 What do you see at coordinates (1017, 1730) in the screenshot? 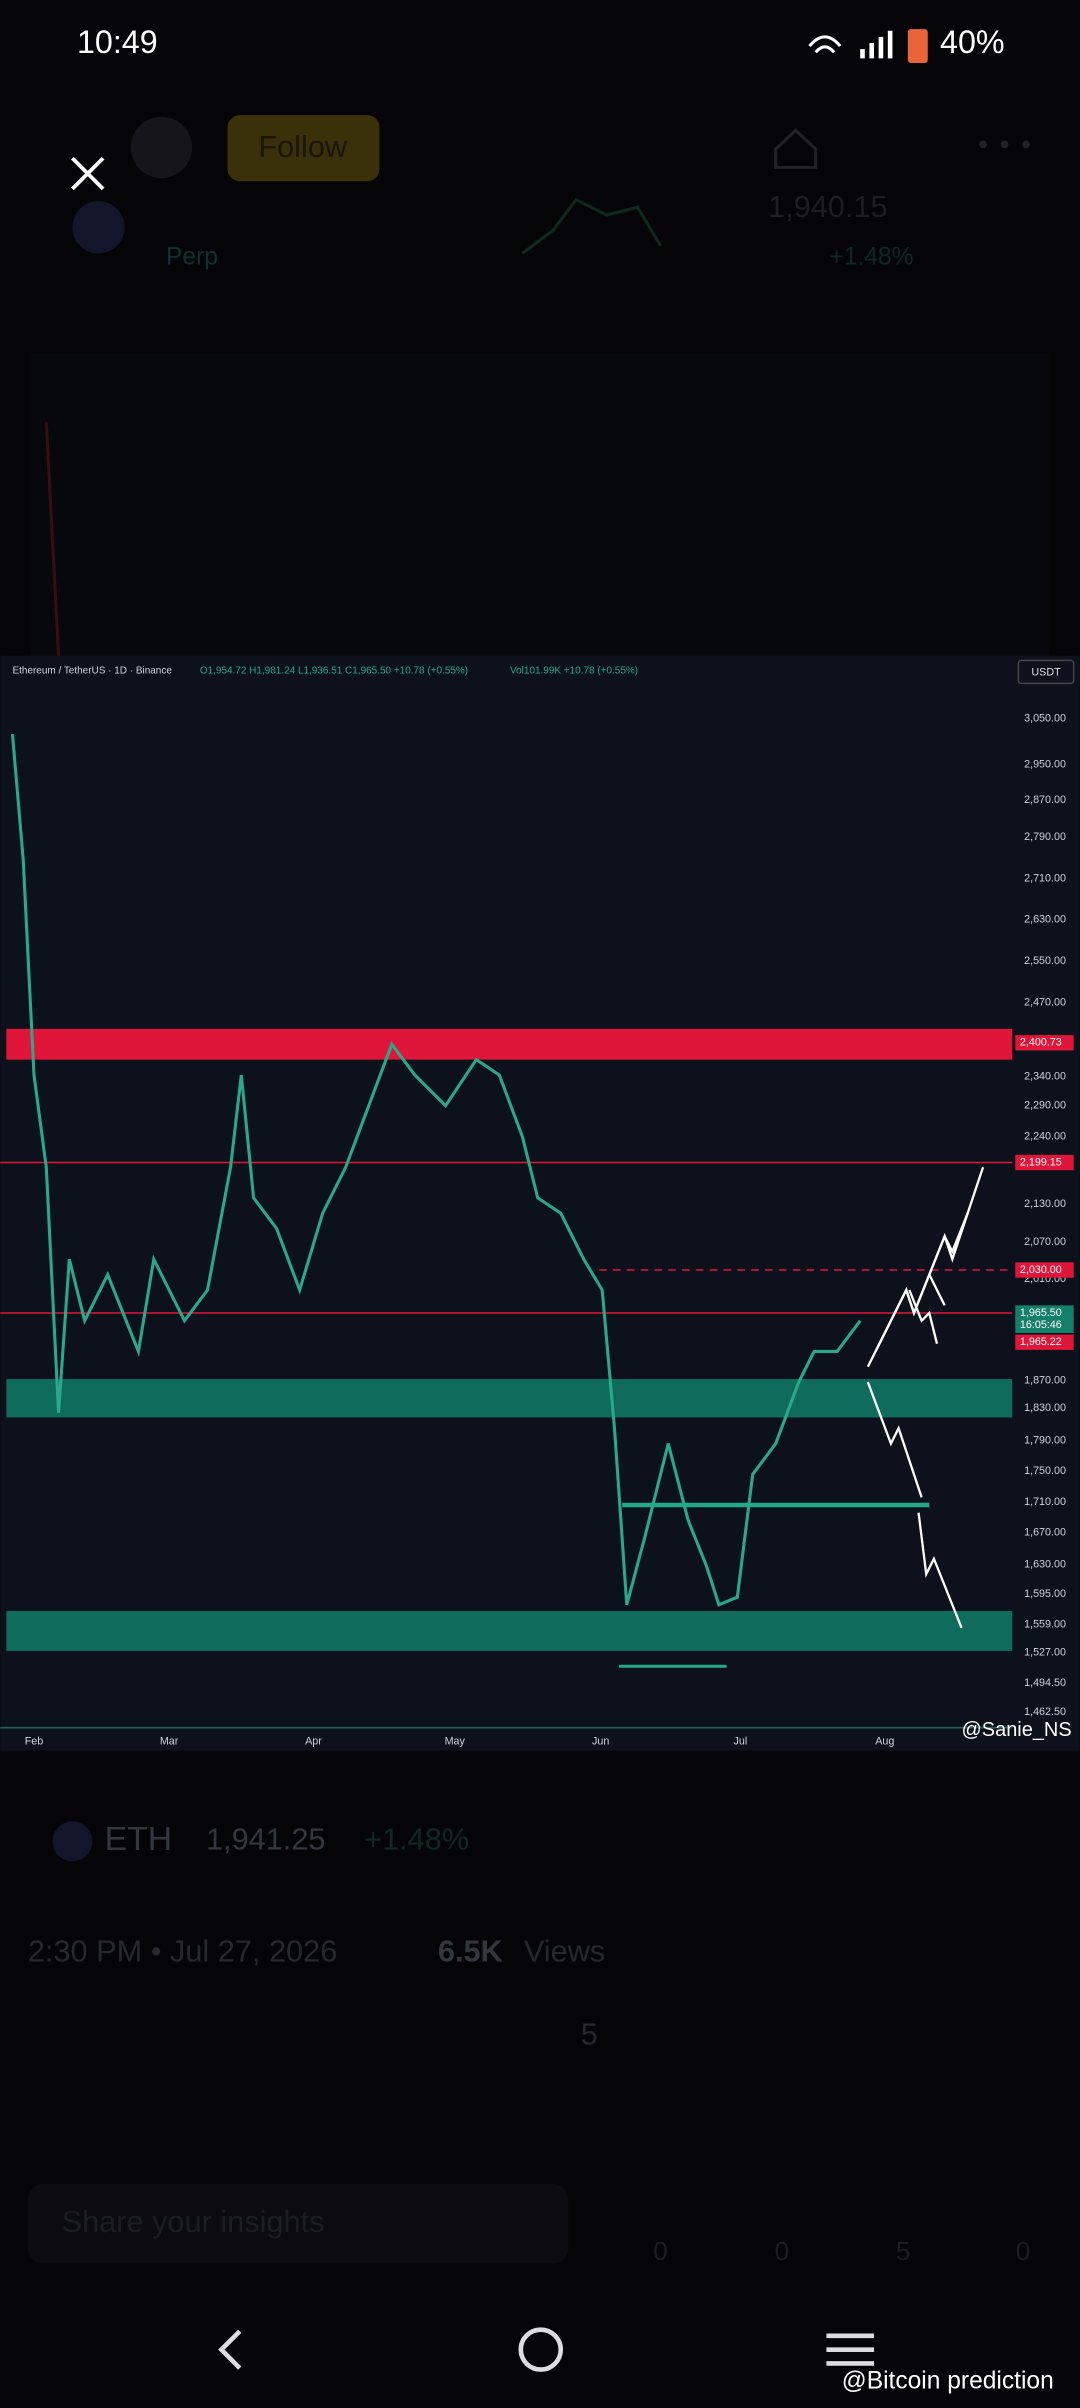
I see `chart-watermark: @Sanie_NS` at bounding box center [1017, 1730].